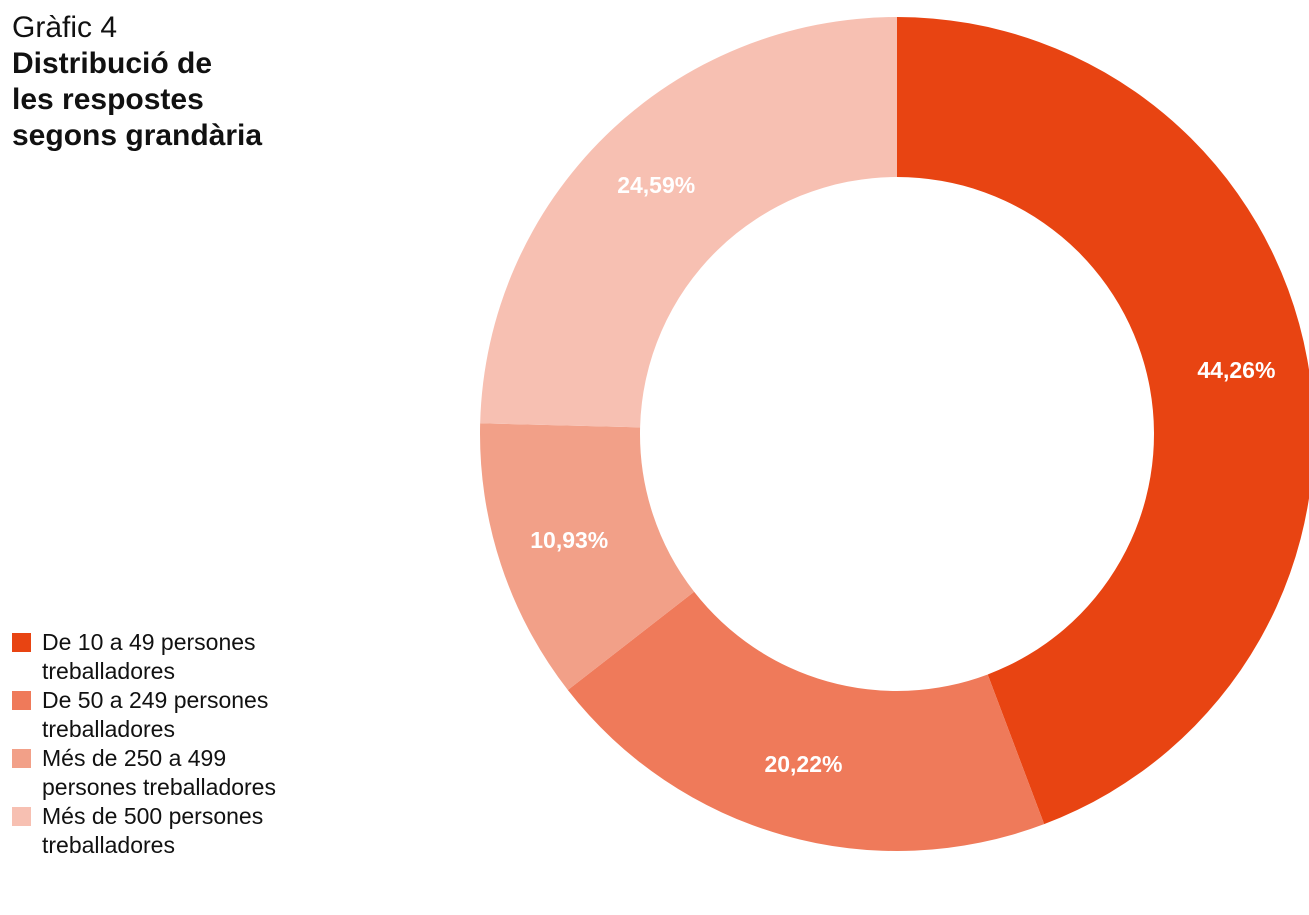 This screenshot has width=1309, height=915. I want to click on legend-entry: Més de 500 persones treballadores, so click(157, 831).